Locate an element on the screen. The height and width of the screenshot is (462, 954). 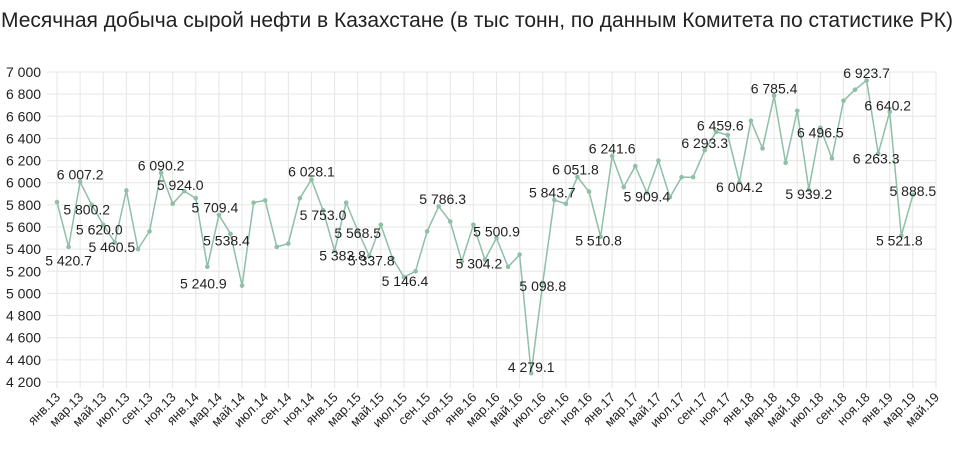
data-label: 4 279.1 is located at coordinates (531, 367).